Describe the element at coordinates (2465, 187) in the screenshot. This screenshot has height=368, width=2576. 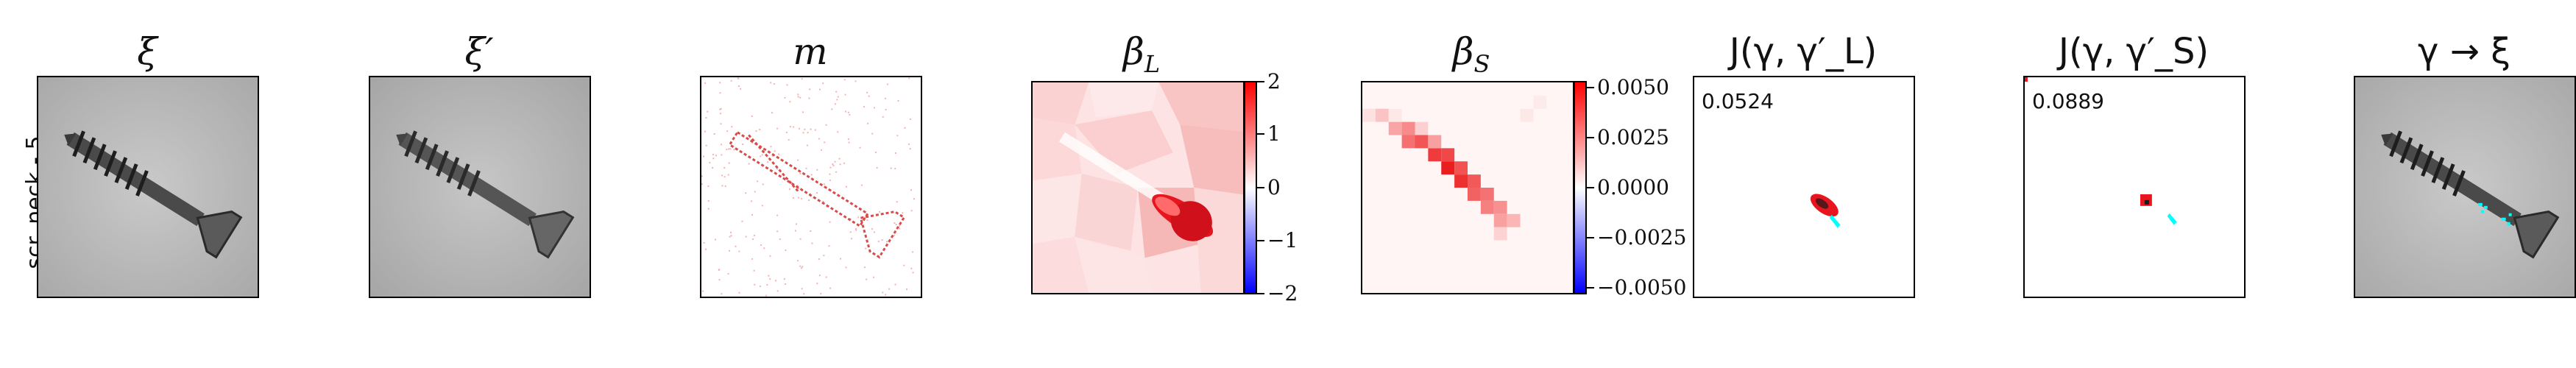
I see `image-gamma-overlay` at that location.